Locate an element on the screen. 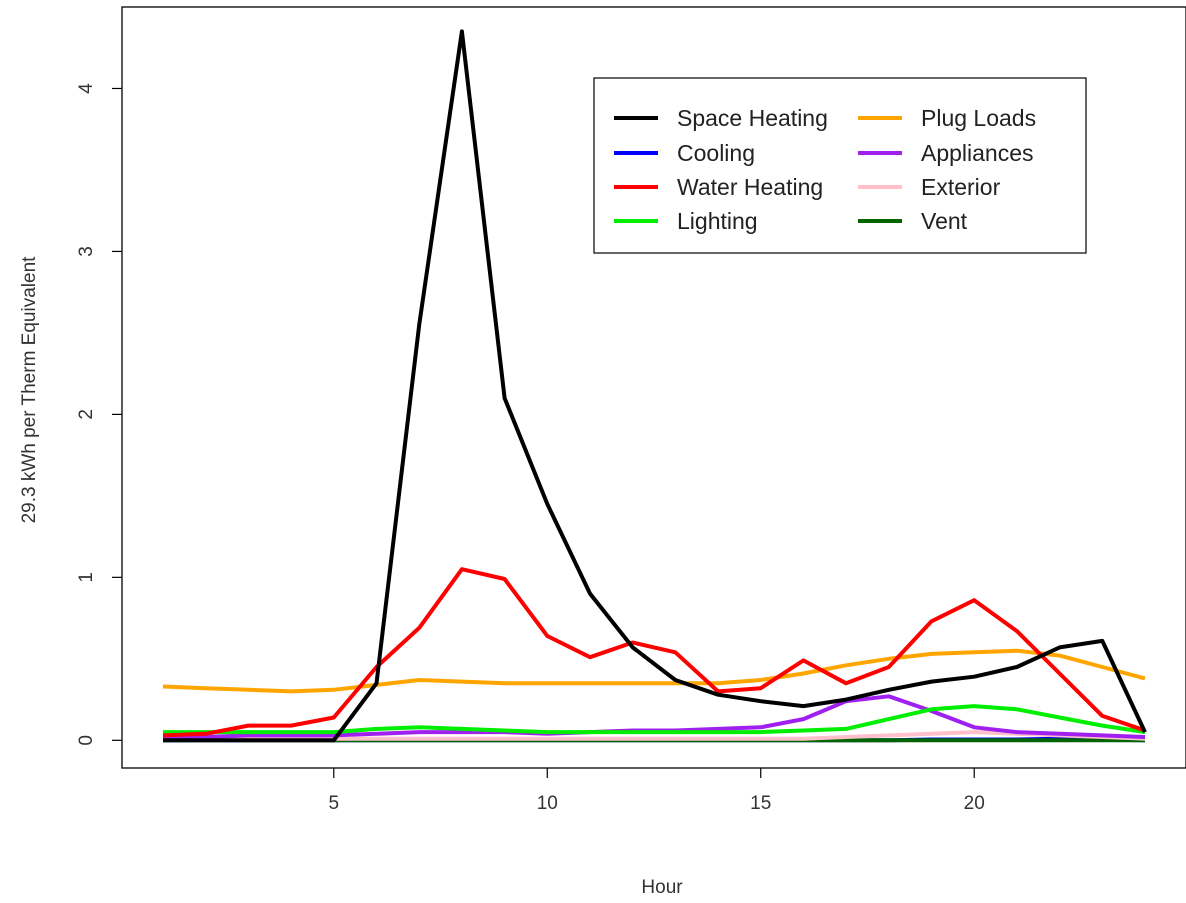 The width and height of the screenshot is (1186, 903). legend-label-water-heating: Water Heating is located at coordinates (750, 187).